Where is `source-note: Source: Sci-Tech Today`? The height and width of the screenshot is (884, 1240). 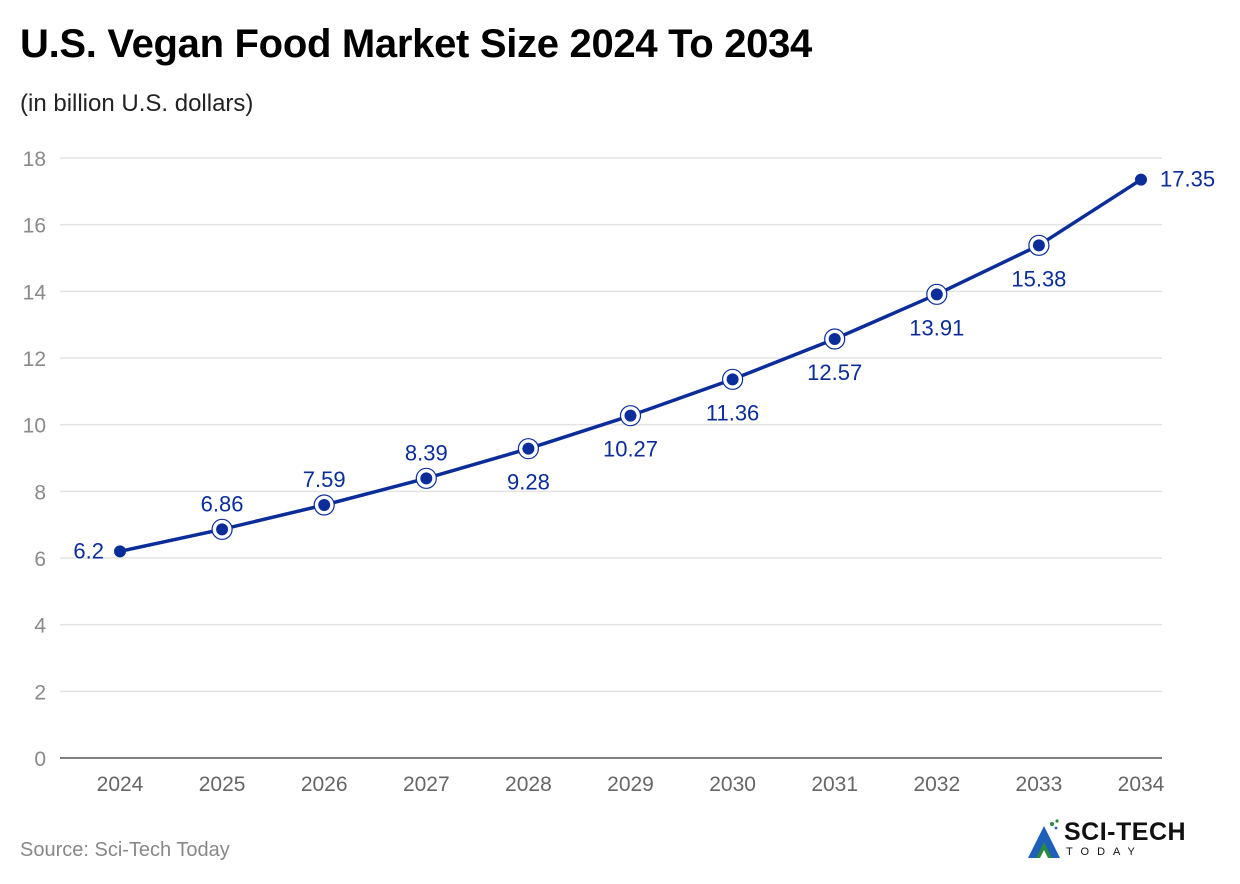 source-note: Source: Sci-Tech Today is located at coordinates (125, 850).